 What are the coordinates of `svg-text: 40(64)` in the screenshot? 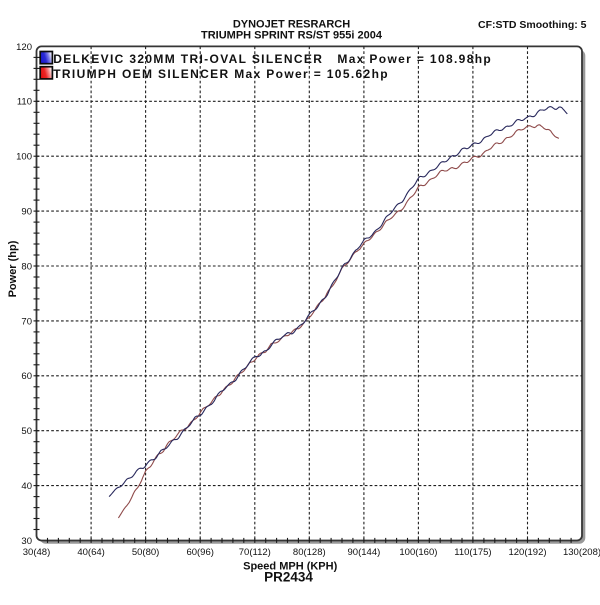 It's located at (90, 552).